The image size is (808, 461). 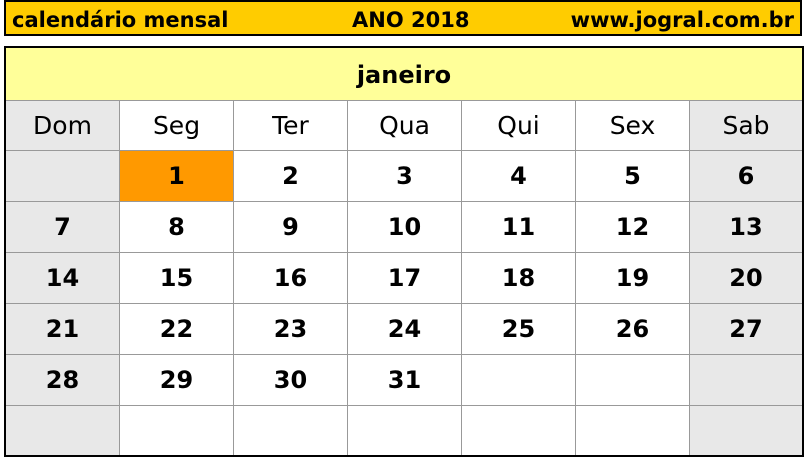 I want to click on weekday-header: Qua, so click(x=405, y=126).